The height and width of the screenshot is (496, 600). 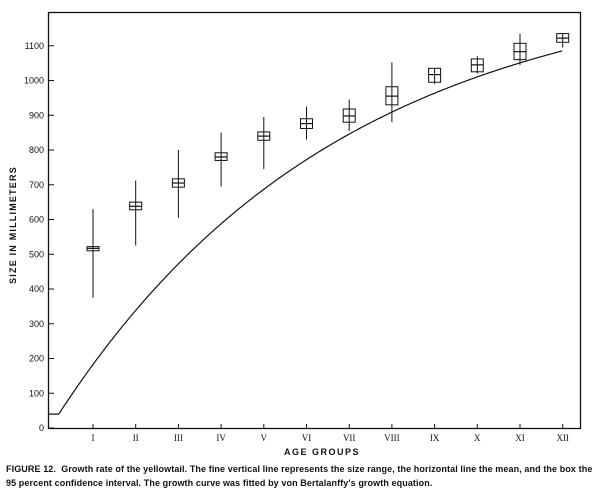 I want to click on x-tick-label: X, so click(x=477, y=438).